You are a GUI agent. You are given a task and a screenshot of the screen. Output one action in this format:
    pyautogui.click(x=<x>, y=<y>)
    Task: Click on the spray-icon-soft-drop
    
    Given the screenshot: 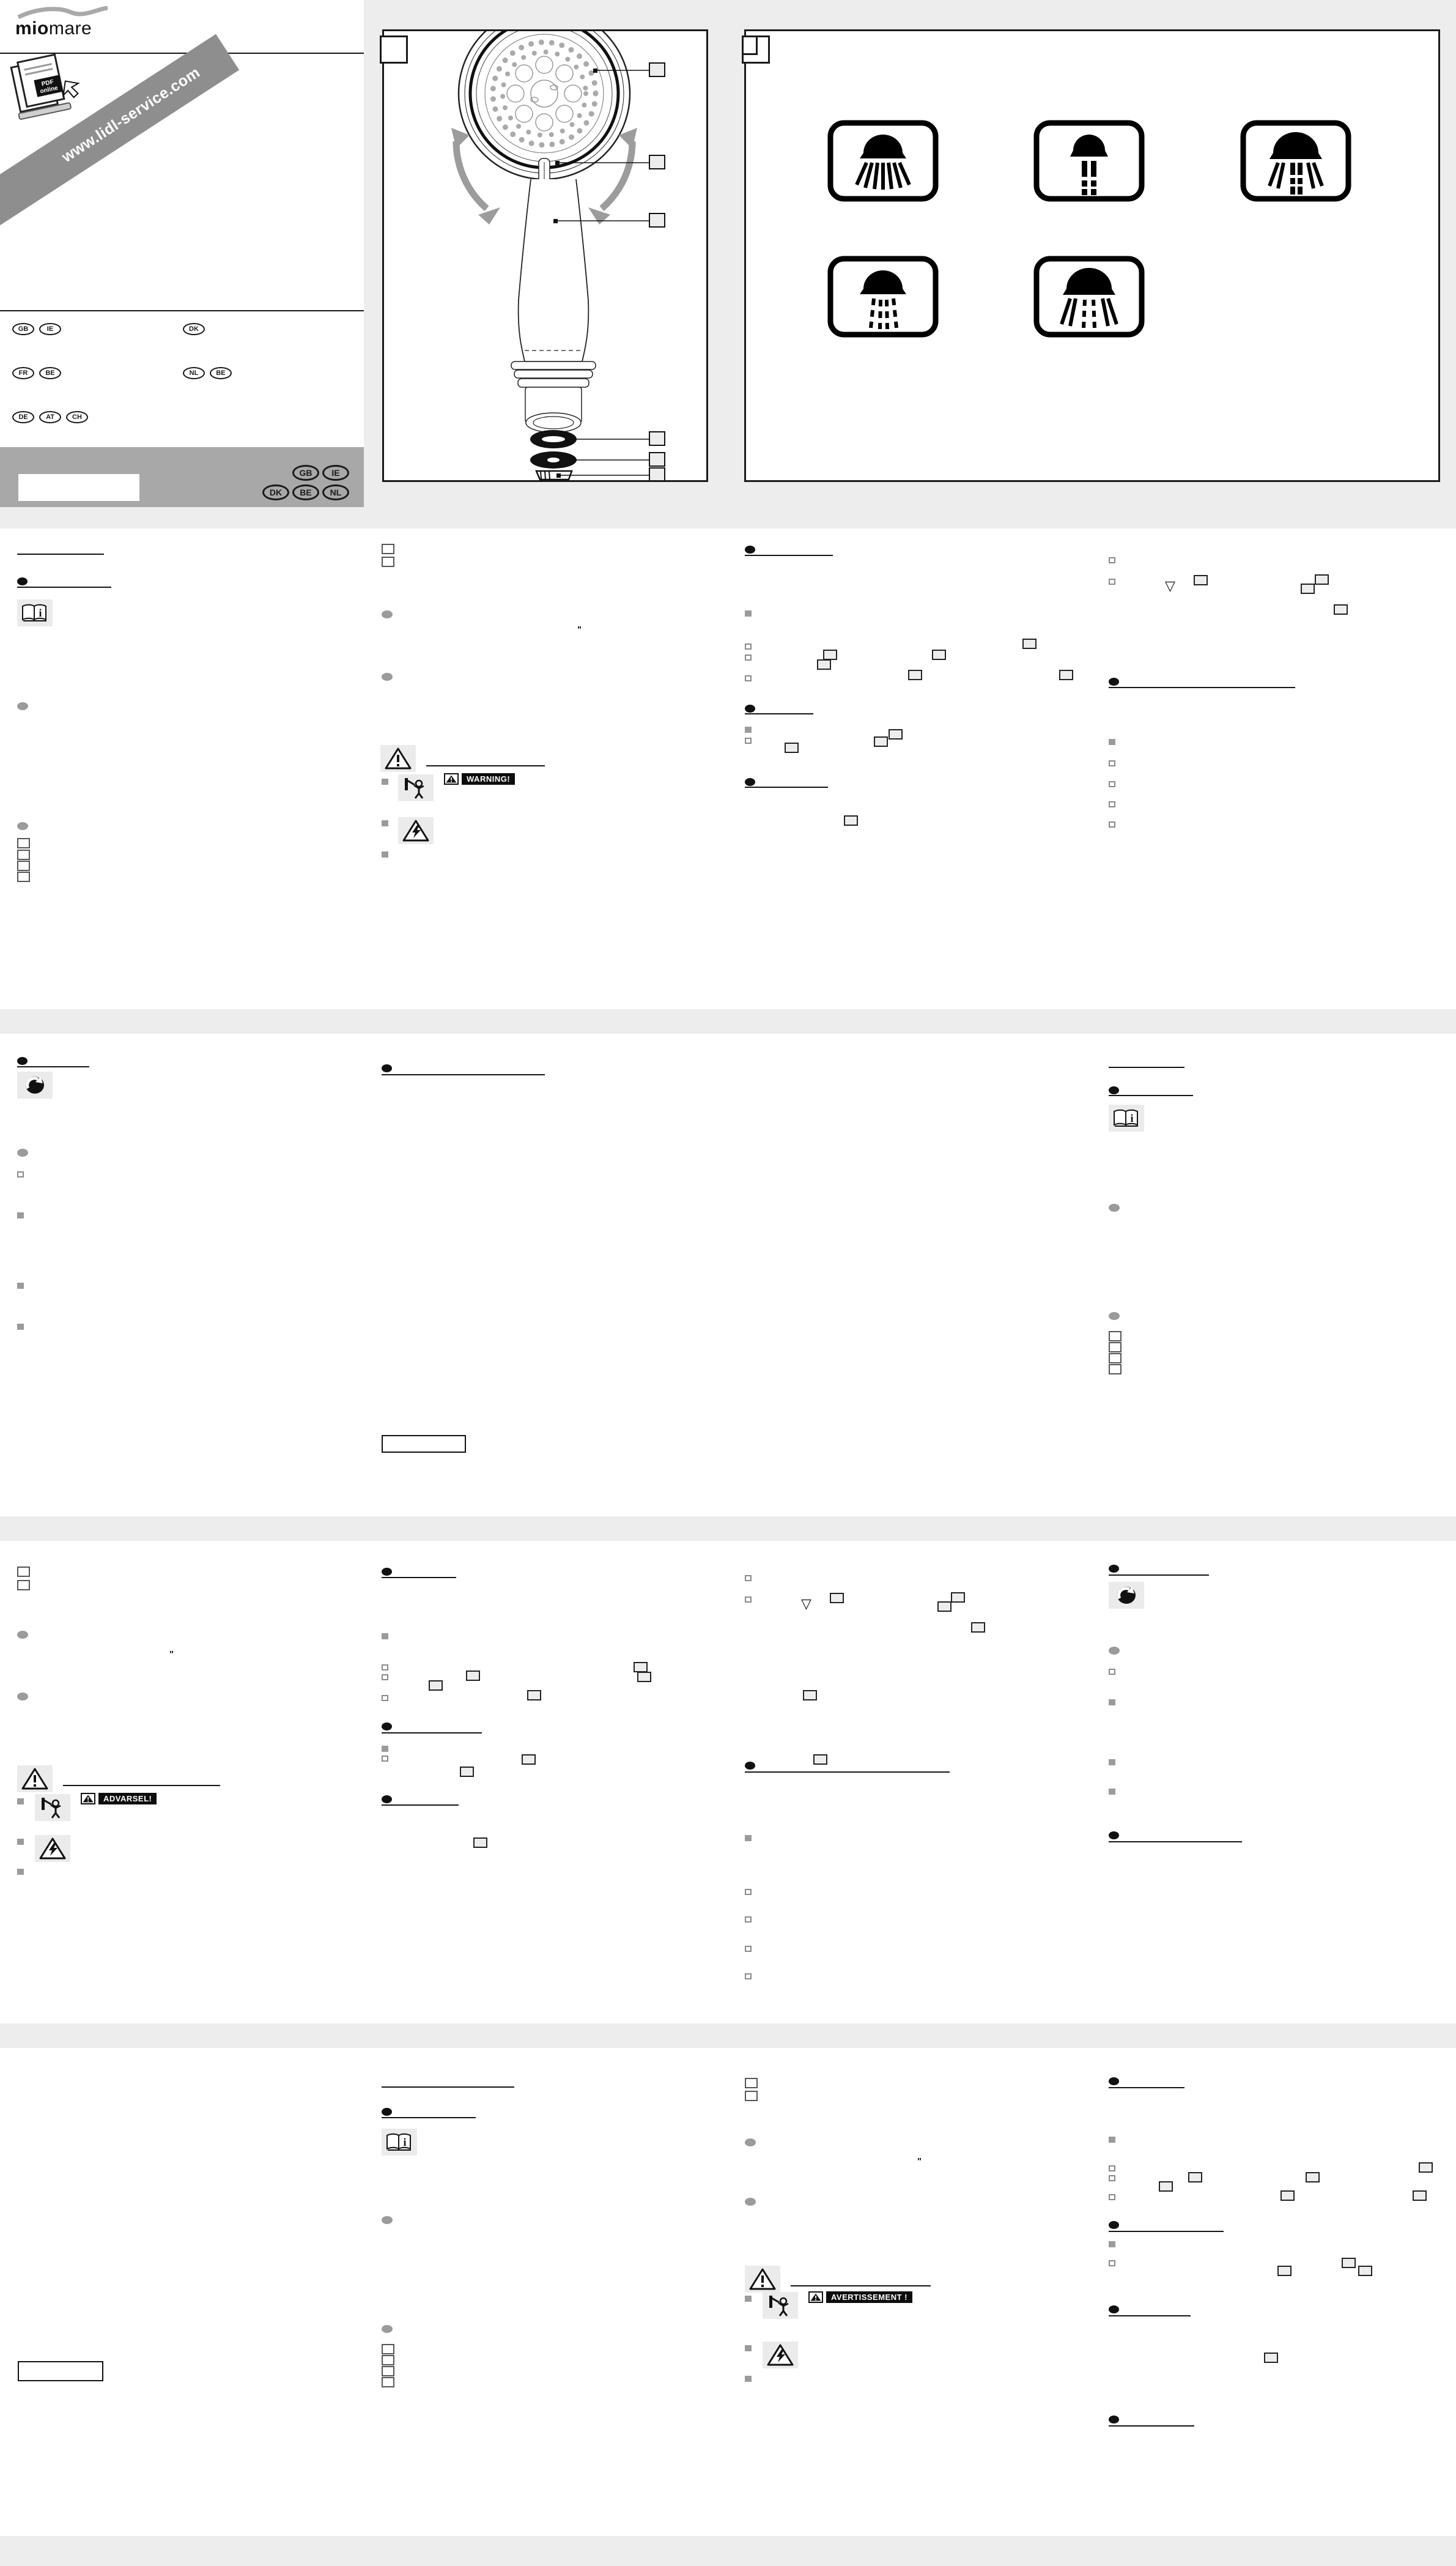 What is the action you would take?
    pyautogui.click(x=883, y=297)
    